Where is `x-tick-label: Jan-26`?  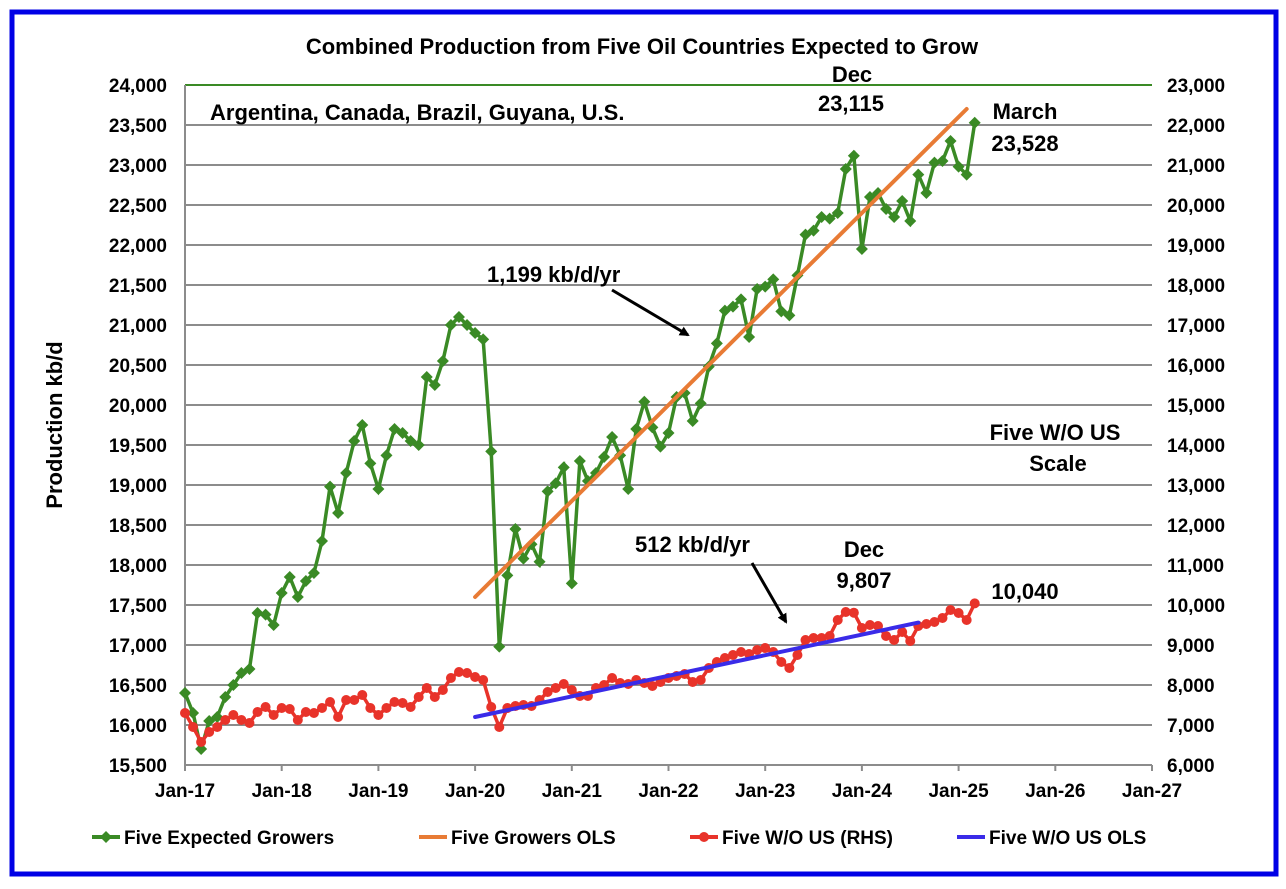
x-tick-label: Jan-26 is located at coordinates (1055, 791).